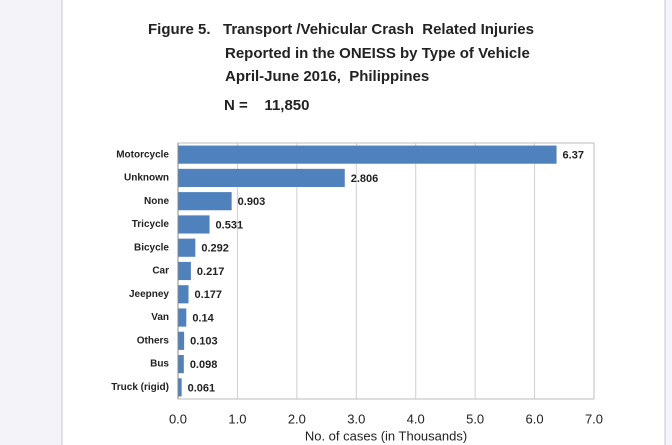  I want to click on x-tick-label: 3.0, so click(356, 418).